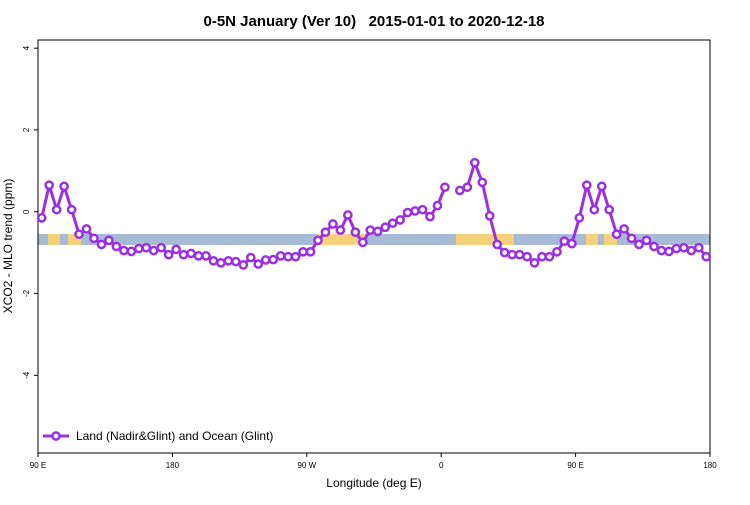  What do you see at coordinates (306, 465) in the screenshot?
I see `x-tick-label: 90 W` at bounding box center [306, 465].